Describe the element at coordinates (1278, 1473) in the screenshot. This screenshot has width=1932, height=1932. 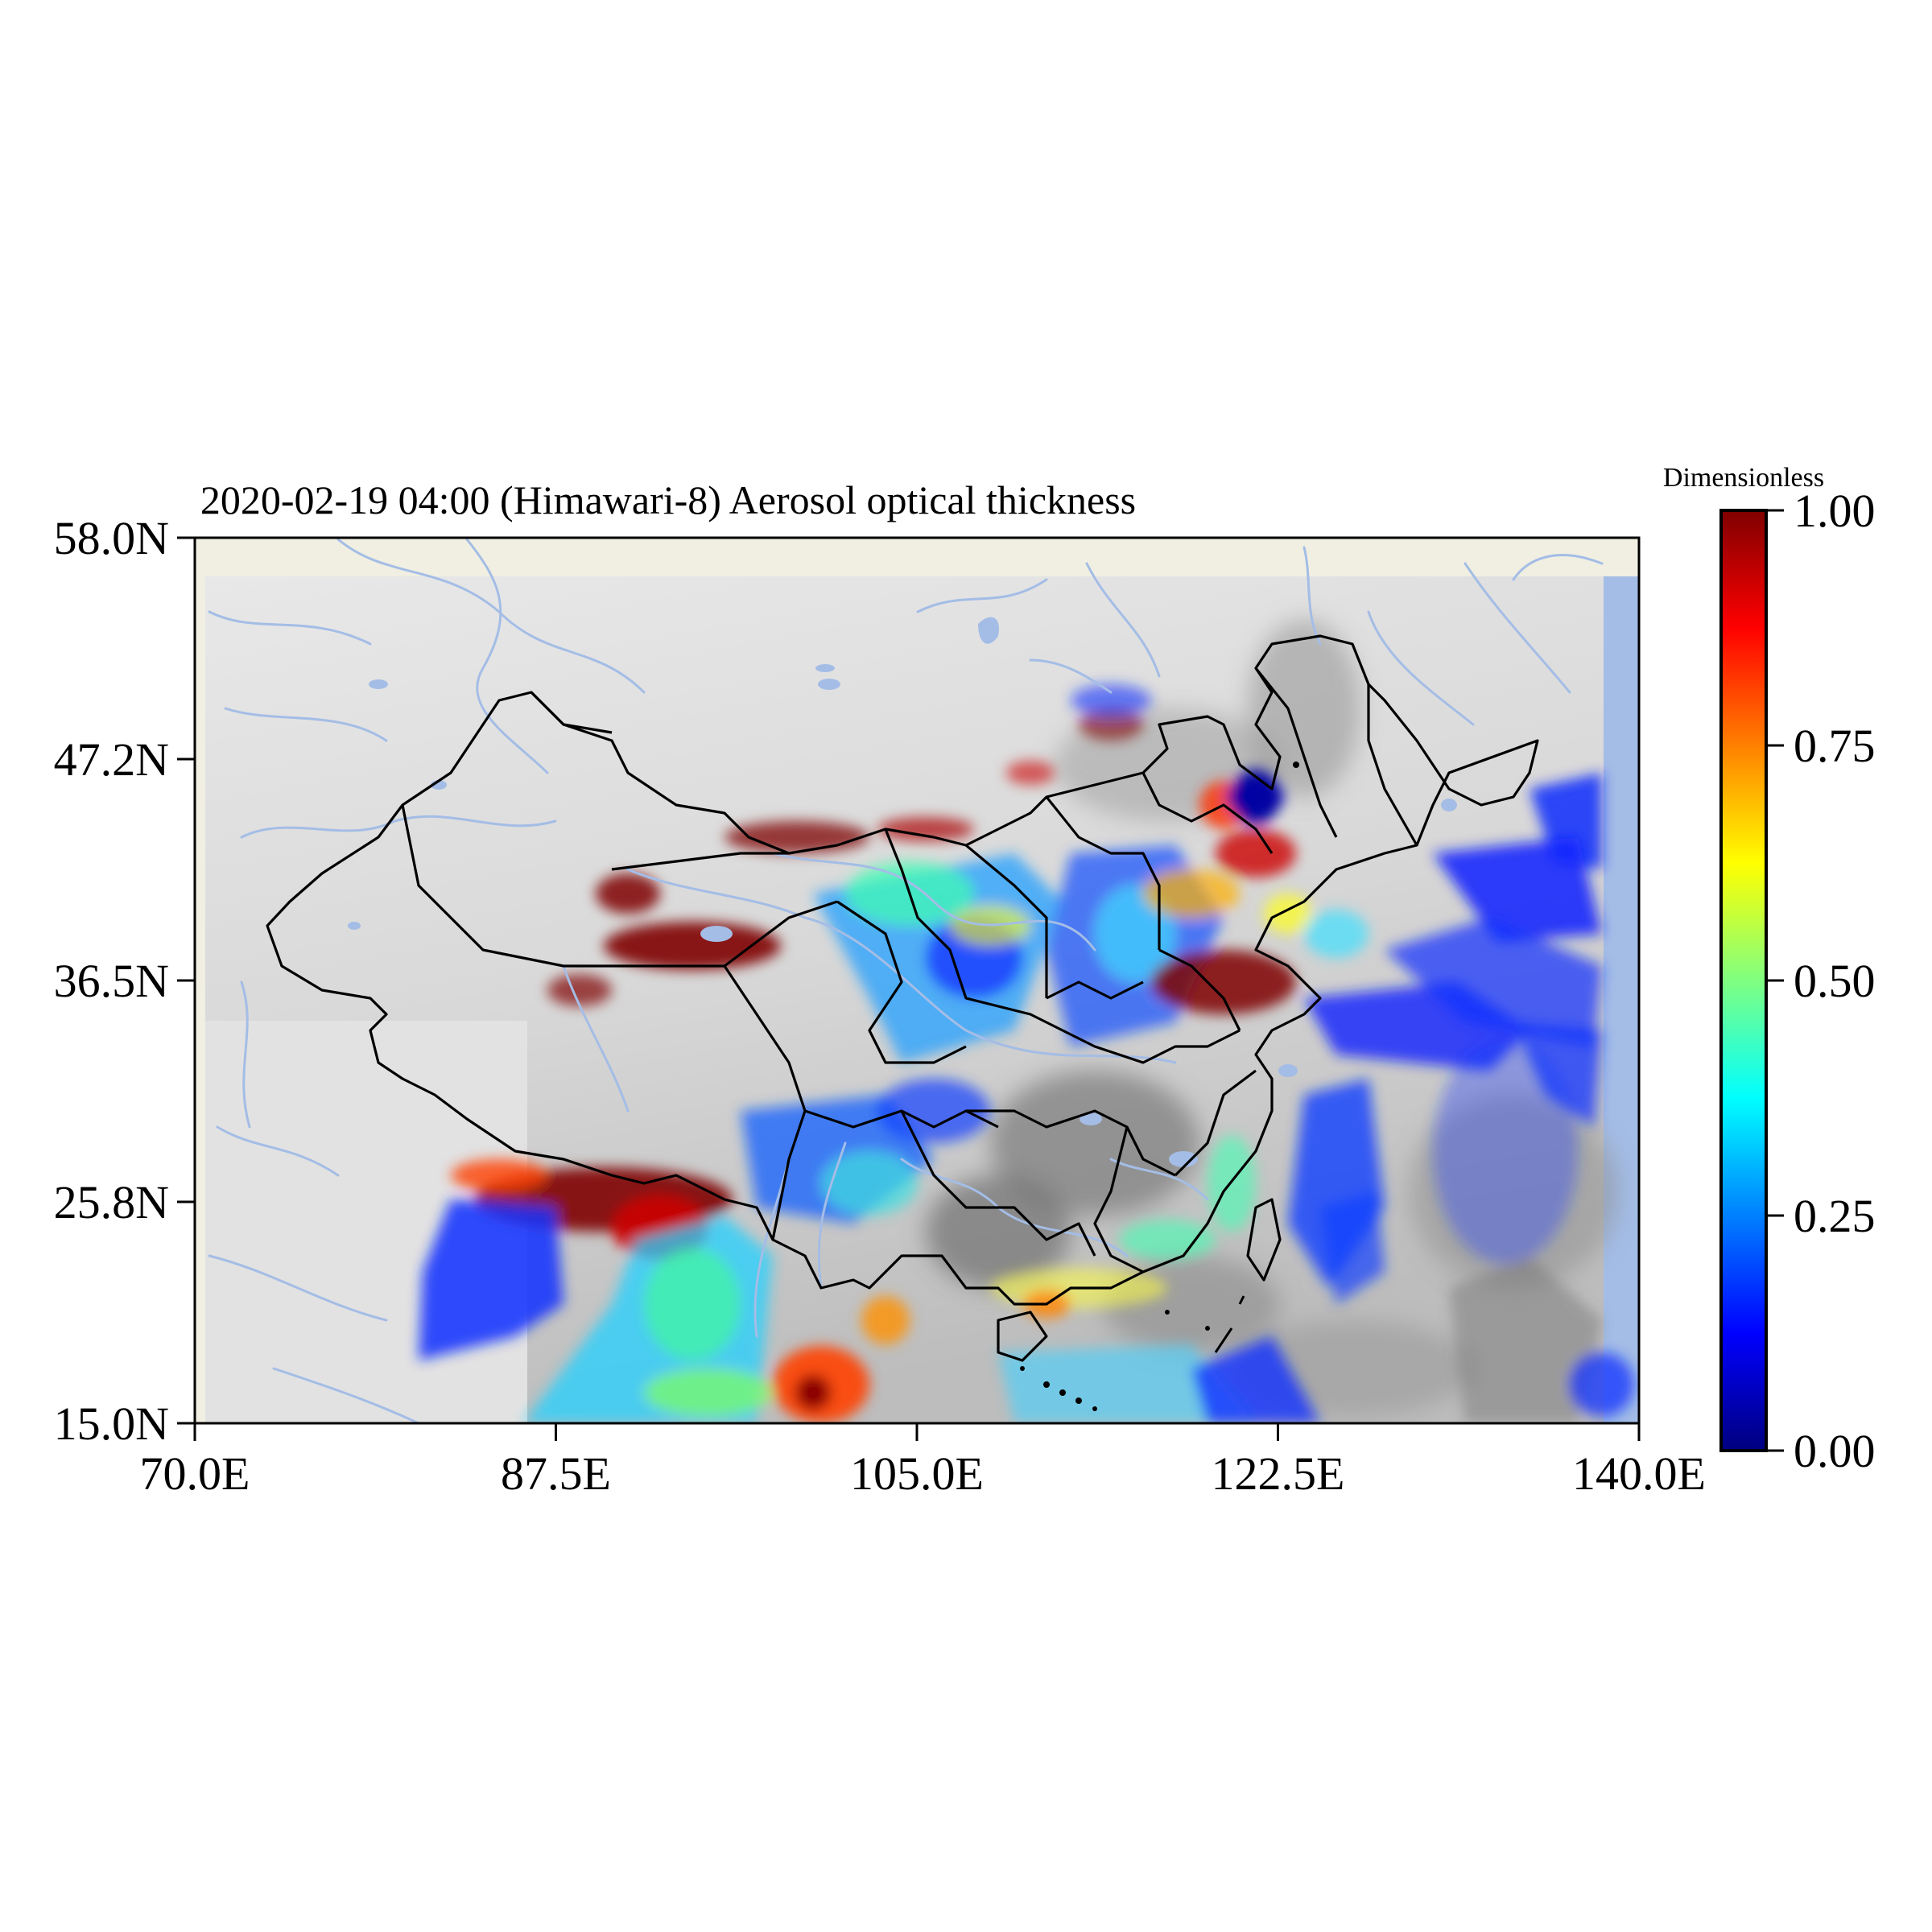
I see `lon-tick-label: 122.5E` at that location.